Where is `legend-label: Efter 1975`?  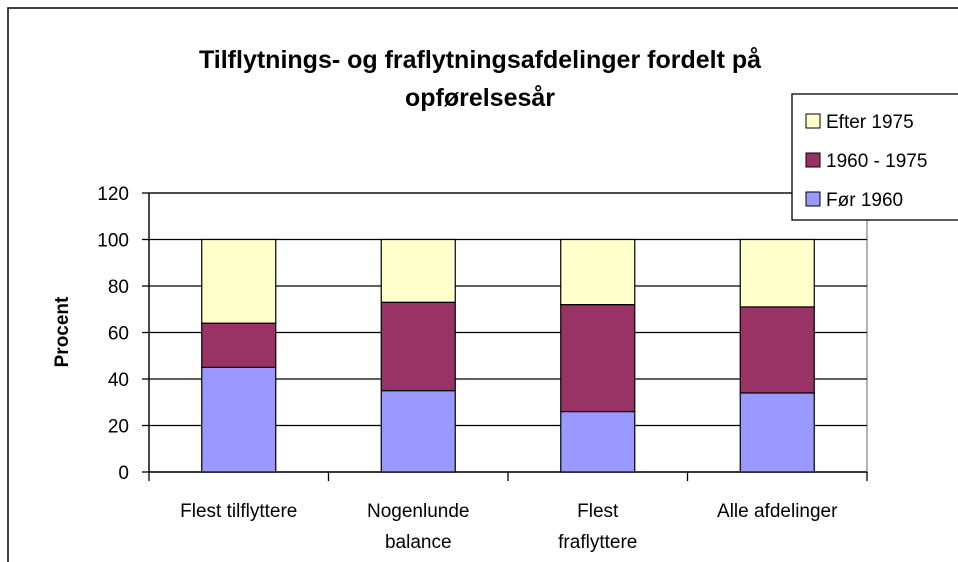
legend-label: Efter 1975 is located at coordinates (870, 122).